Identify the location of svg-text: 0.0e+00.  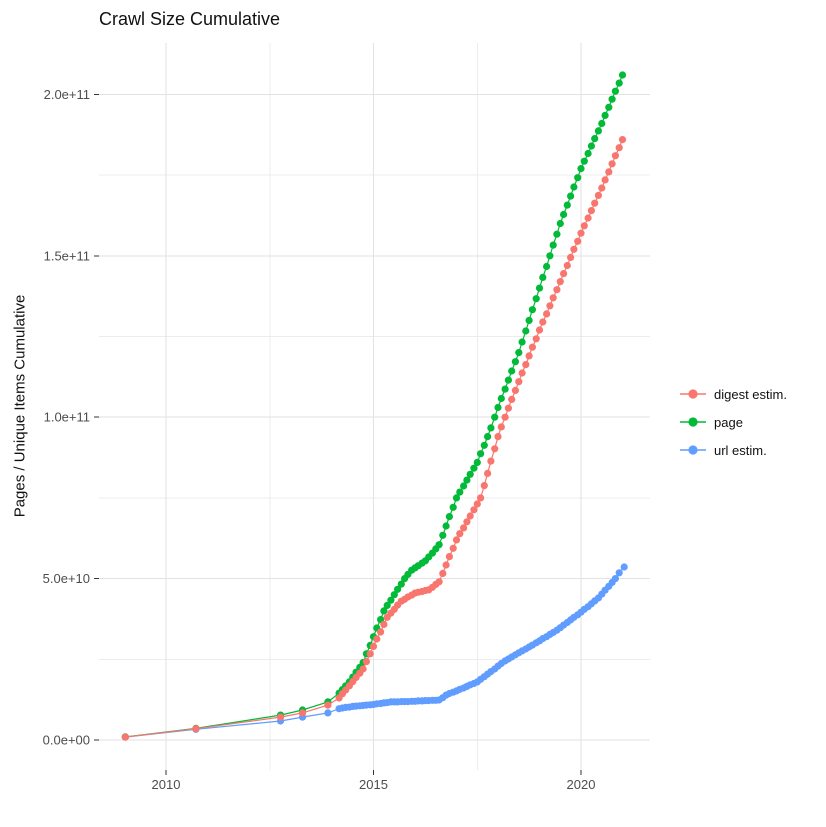
(66, 740).